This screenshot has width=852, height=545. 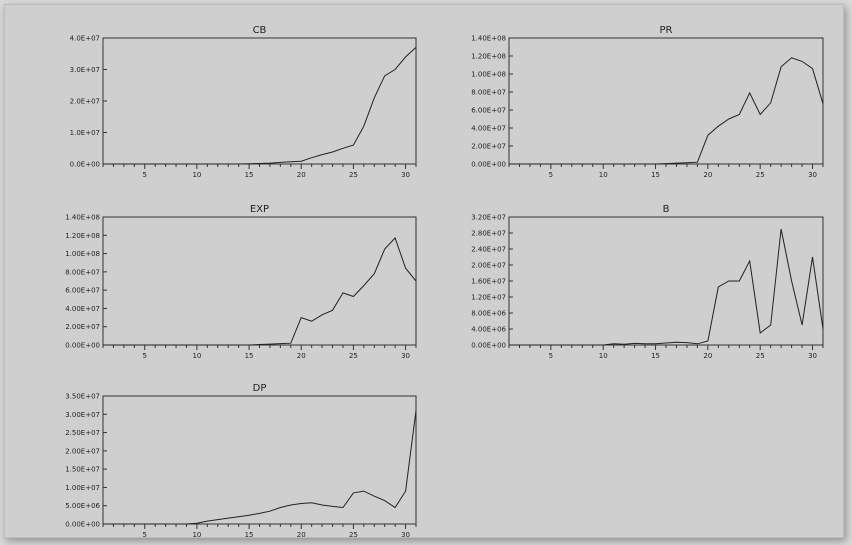 What do you see at coordinates (603, 175) in the screenshot?
I see `x-tick-label-pr: 10` at bounding box center [603, 175].